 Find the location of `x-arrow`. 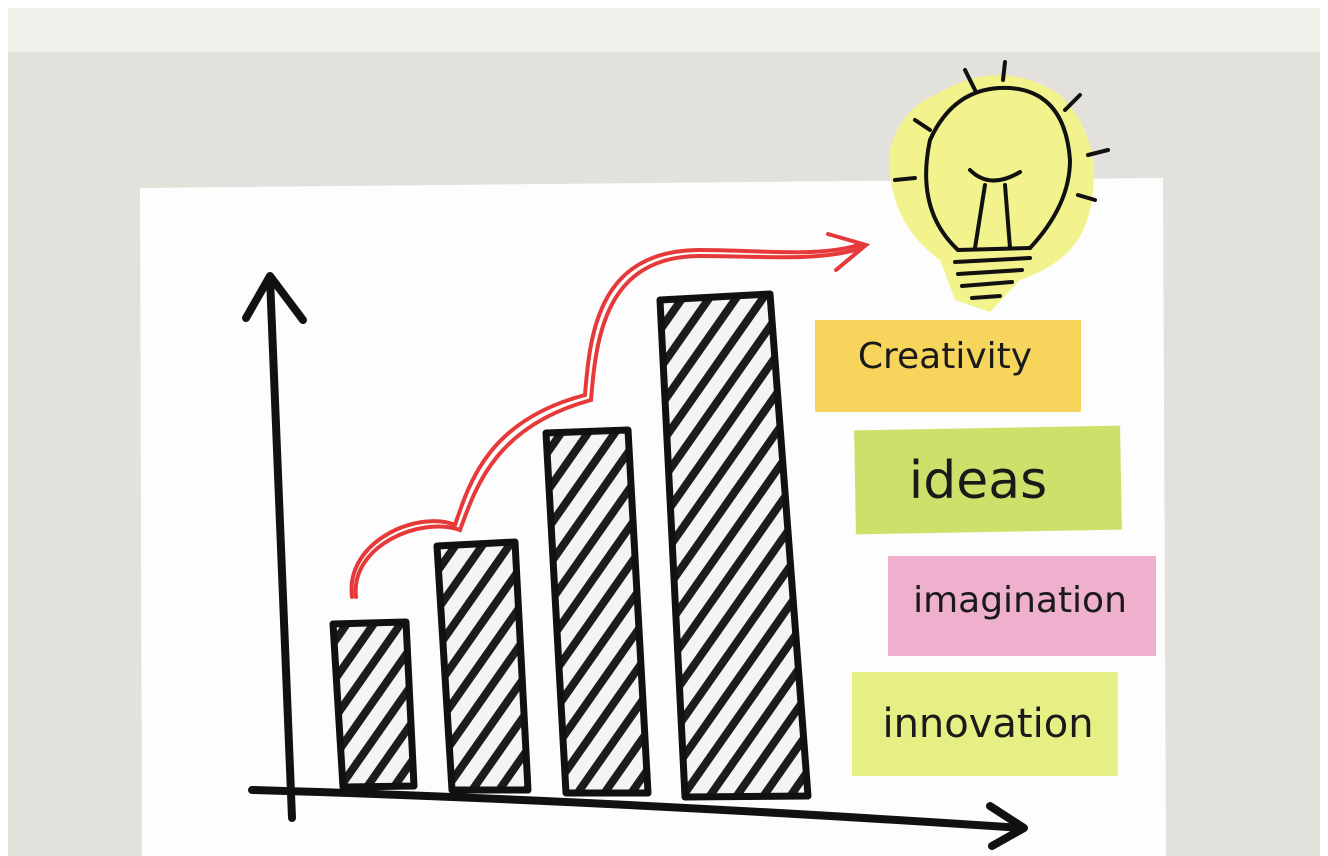

x-arrow is located at coordinates (1007, 826).